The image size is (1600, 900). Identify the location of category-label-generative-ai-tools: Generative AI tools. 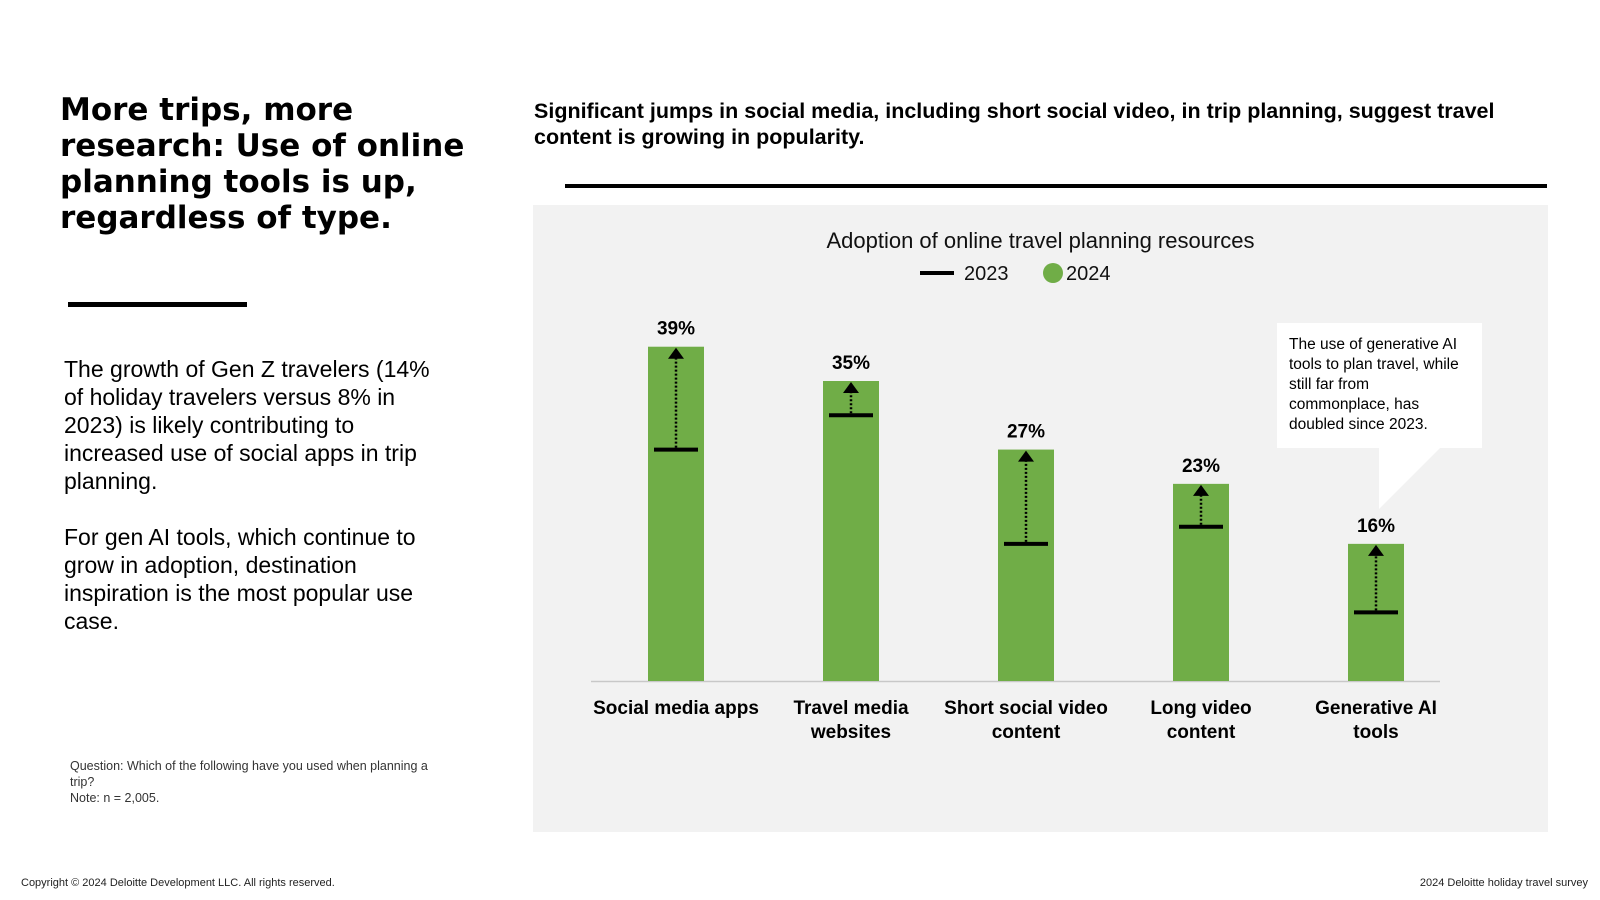
(1376, 720).